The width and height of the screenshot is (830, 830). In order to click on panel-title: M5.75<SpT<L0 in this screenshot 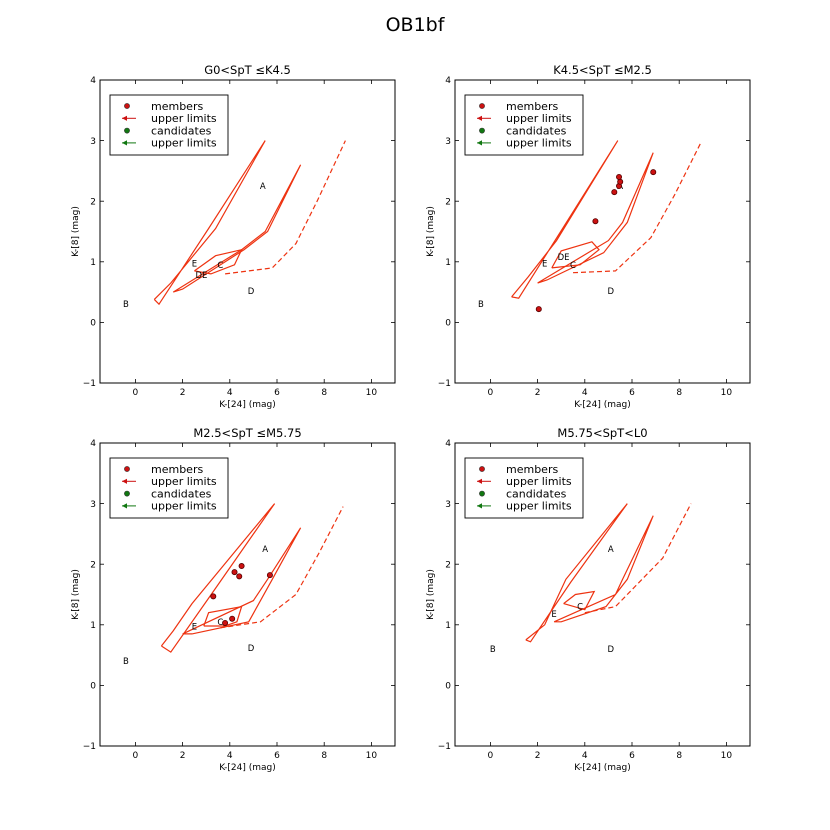, I will do `click(602, 433)`.